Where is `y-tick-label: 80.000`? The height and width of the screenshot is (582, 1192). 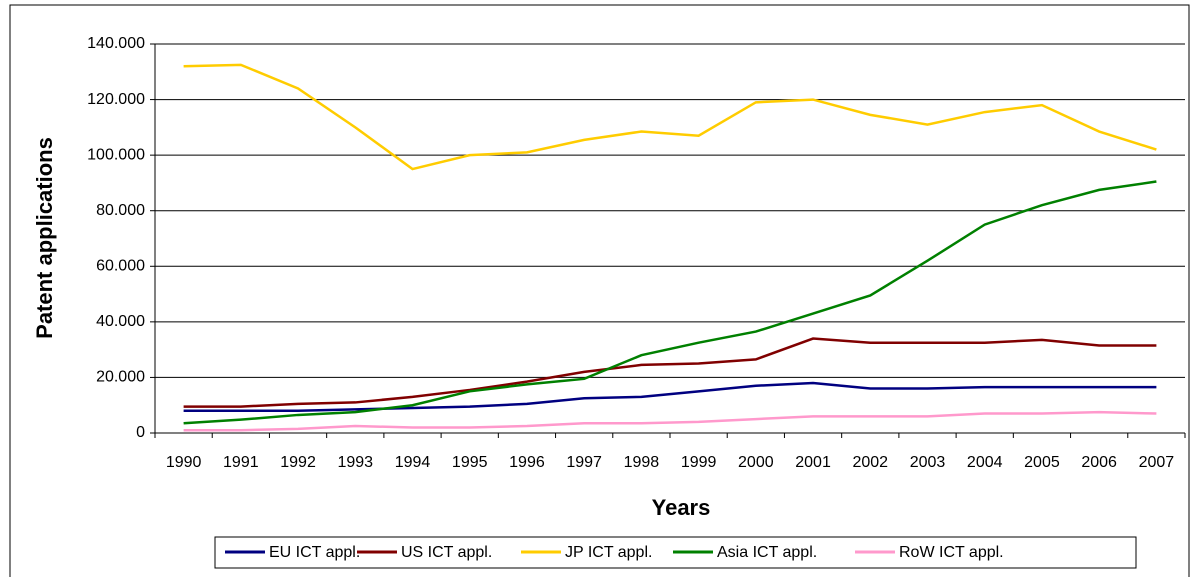
y-tick-label: 80.000 is located at coordinates (120, 210).